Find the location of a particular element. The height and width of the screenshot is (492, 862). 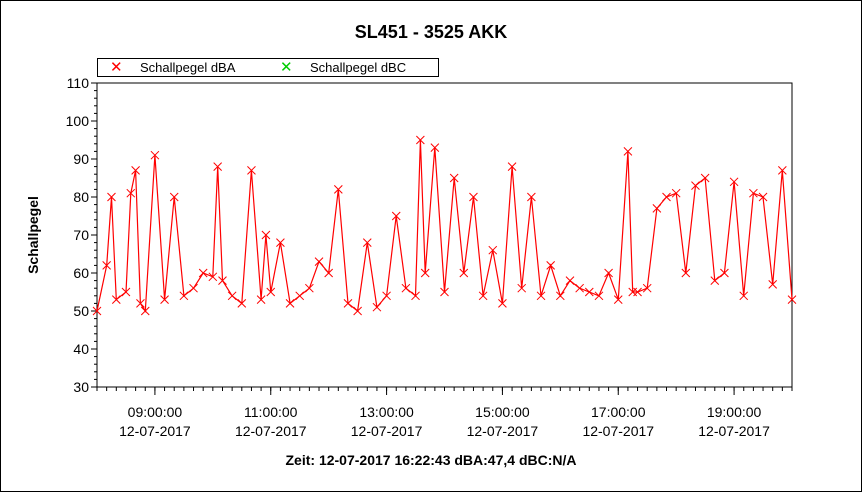

x-tick-label: 13:00:00 is located at coordinates (386, 412).